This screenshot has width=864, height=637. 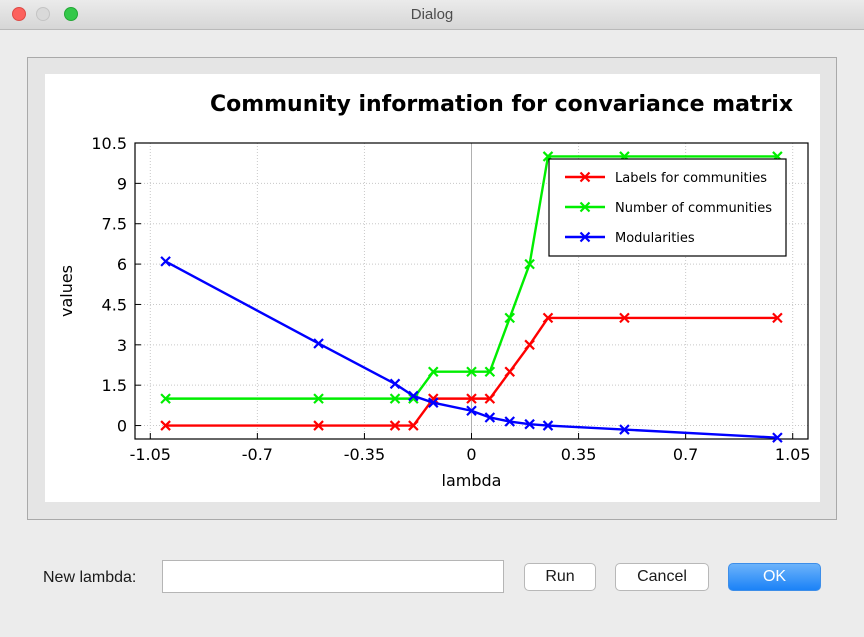 I want to click on y-axis-label: values, so click(x=66, y=291).